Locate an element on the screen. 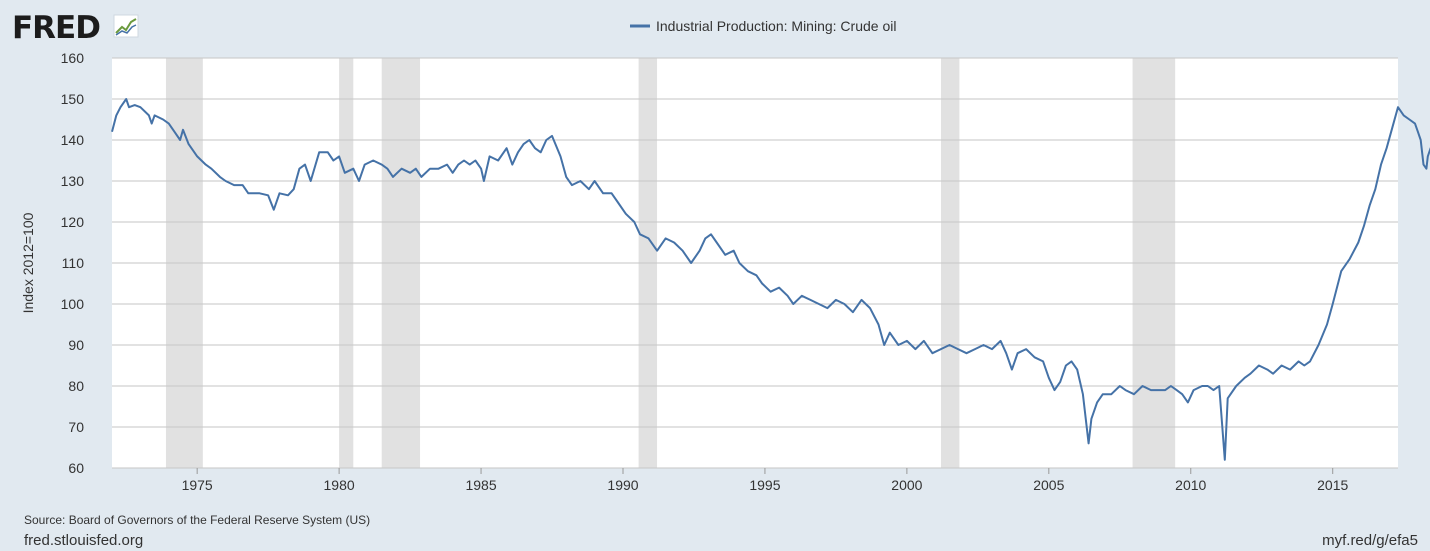  x-tick-label-1990: 1990 is located at coordinates (622, 485).